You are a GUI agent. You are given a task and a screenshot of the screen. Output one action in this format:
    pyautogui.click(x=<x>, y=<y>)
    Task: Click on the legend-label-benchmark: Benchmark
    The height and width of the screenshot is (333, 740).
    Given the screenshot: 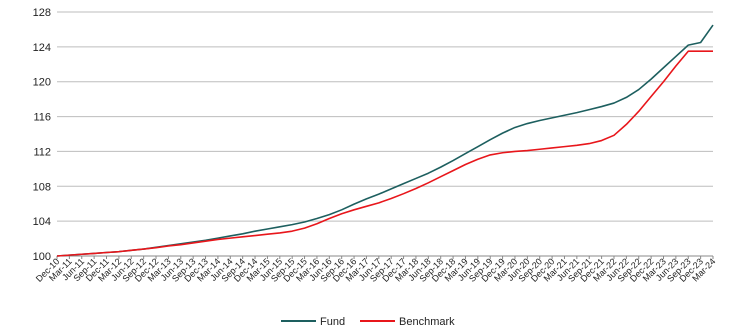 What is the action you would take?
    pyautogui.click(x=427, y=322)
    